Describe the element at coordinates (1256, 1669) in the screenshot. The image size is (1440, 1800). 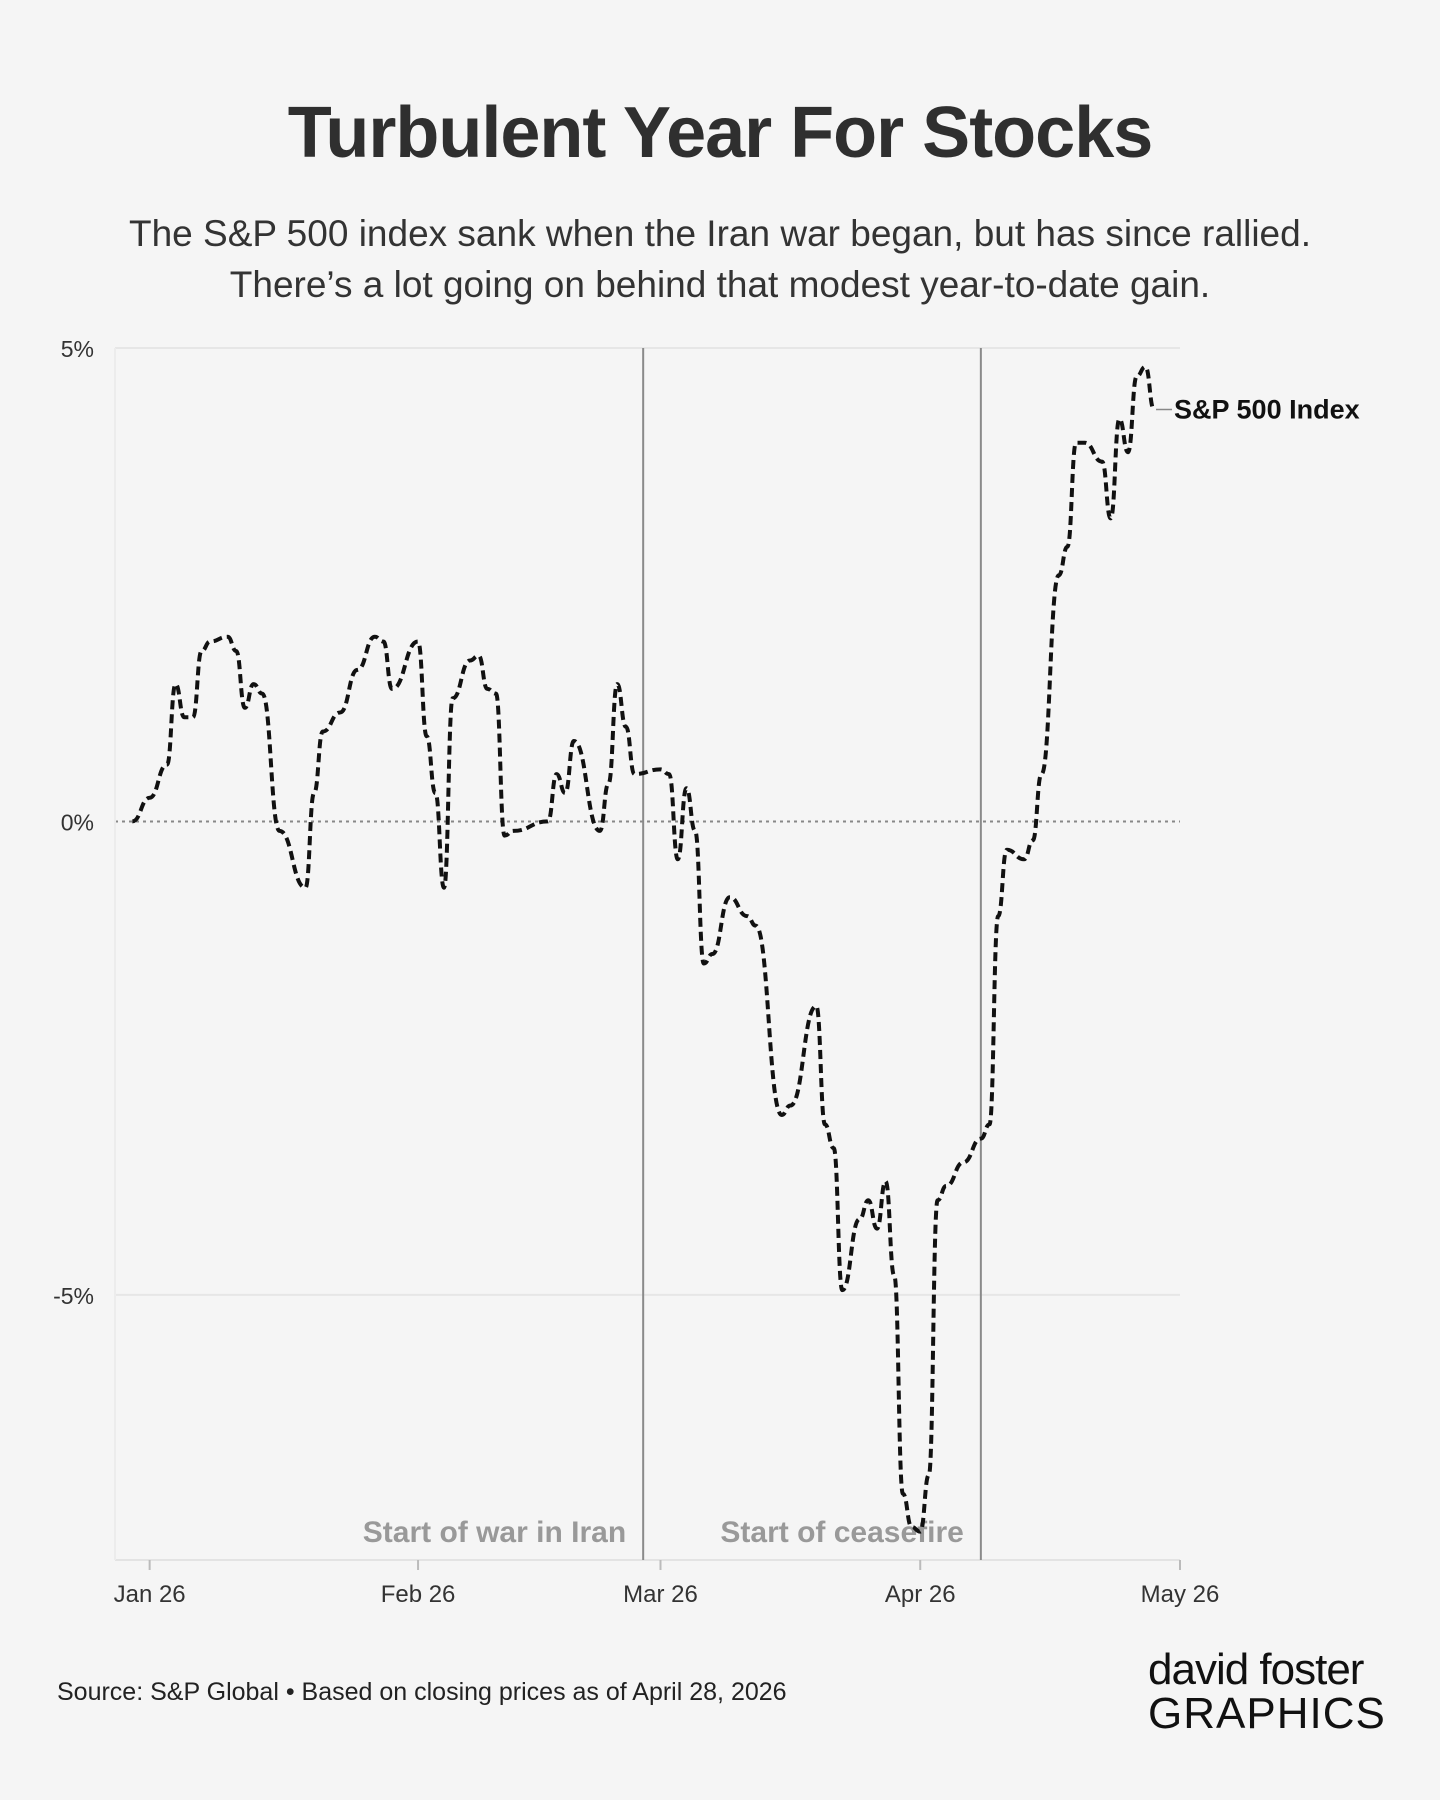
I see `logo-line-1: david foster` at that location.